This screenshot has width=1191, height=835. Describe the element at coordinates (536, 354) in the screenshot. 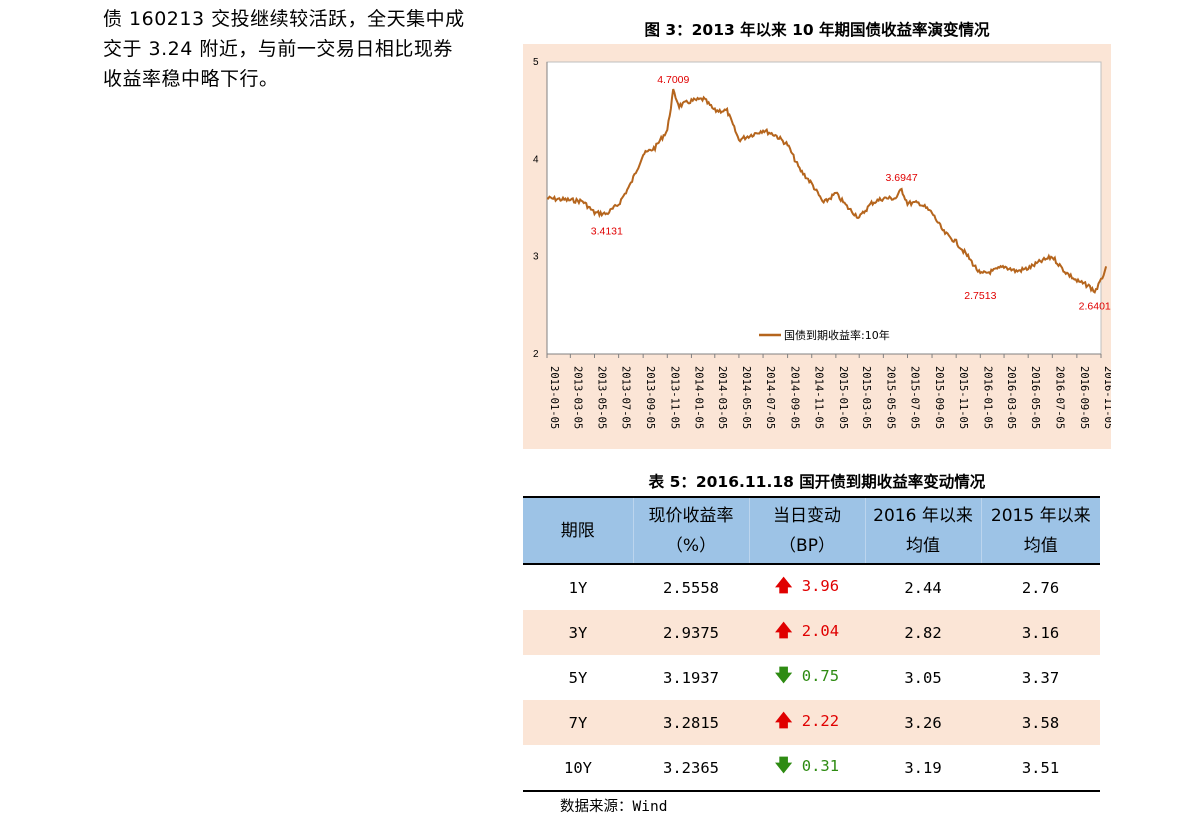

I see `y-tick-label: 2` at that location.